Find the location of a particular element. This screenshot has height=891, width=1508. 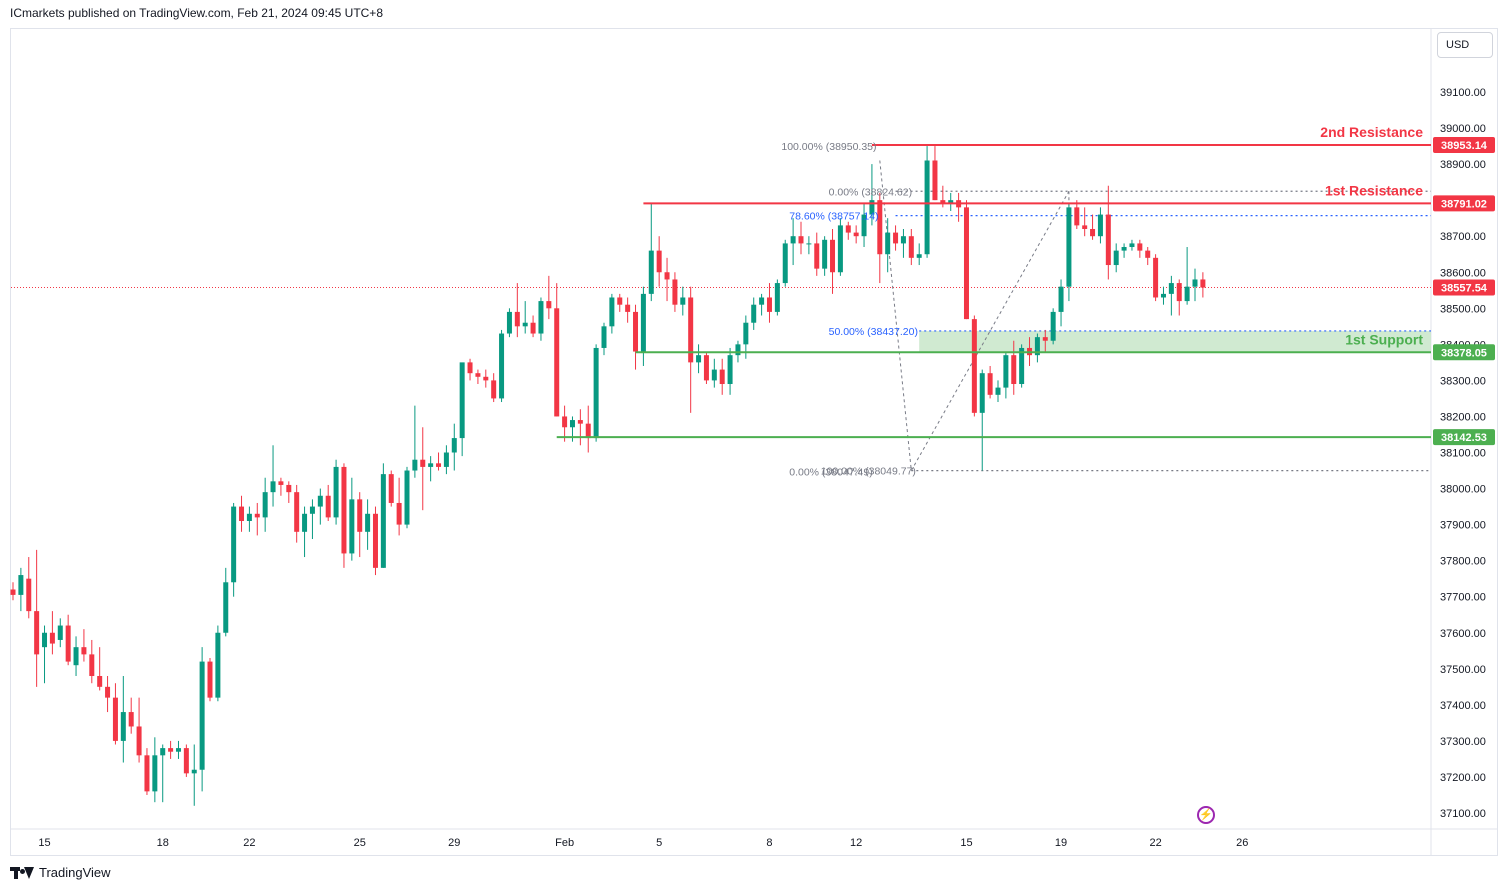

lightning-icon: ⚡ is located at coordinates (1206, 815).